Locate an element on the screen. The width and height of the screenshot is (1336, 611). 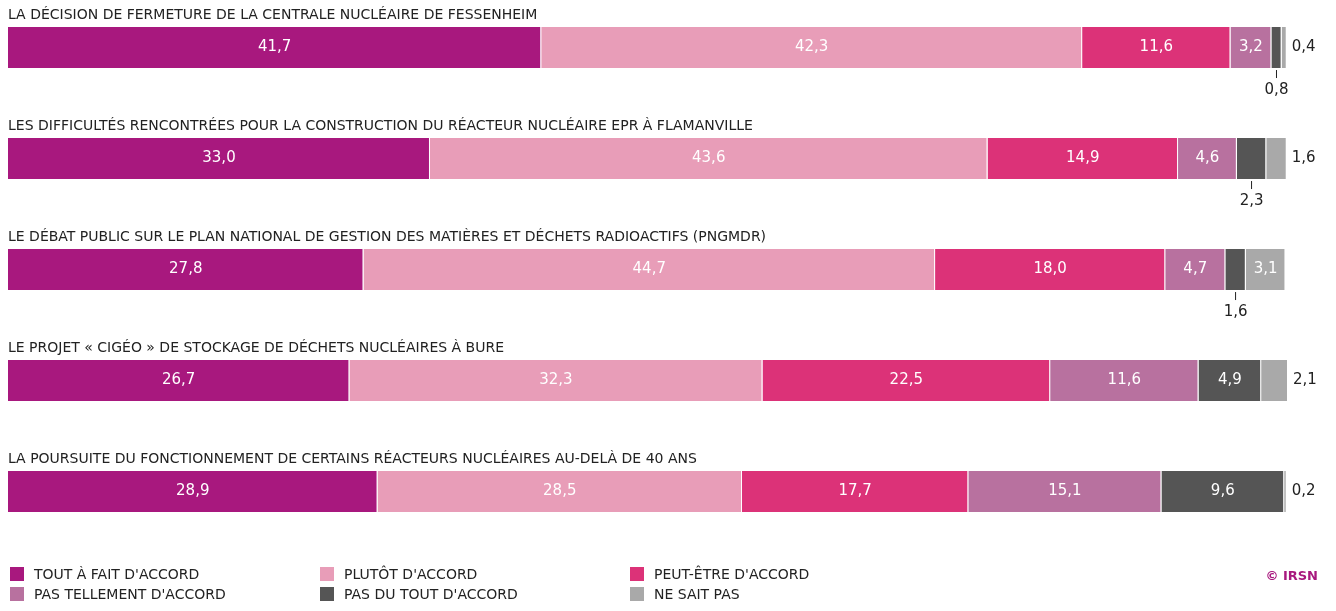
data-label: 4,7 is located at coordinates (1195, 268).